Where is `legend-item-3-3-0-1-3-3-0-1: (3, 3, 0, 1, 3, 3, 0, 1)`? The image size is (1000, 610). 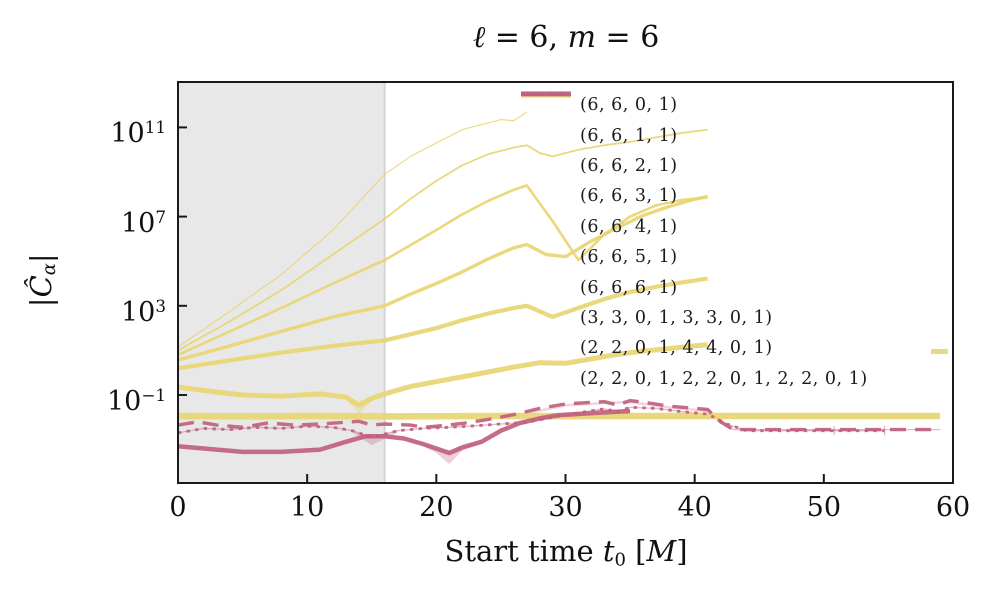
legend-item-3-3-0-1-3-3-0-1: (3, 3, 0, 1, 3, 3, 0, 1) is located at coordinates (694, 212).